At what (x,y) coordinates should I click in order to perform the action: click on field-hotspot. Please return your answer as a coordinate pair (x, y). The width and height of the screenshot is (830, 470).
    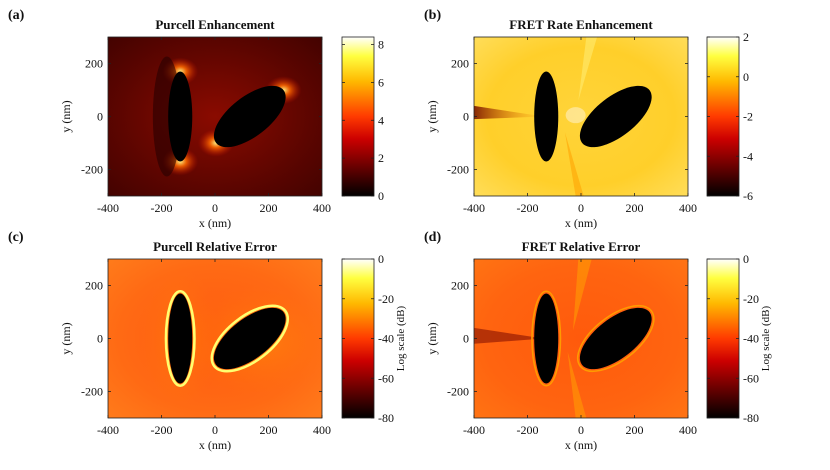
    Looking at the image, I should click on (575, 115).